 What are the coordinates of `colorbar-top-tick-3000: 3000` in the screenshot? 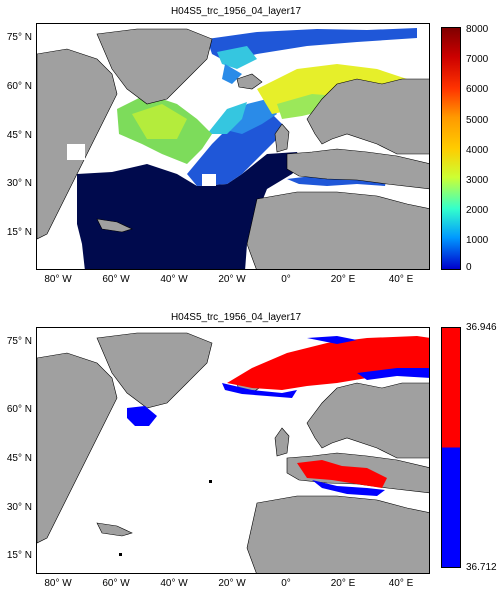 It's located at (477, 180).